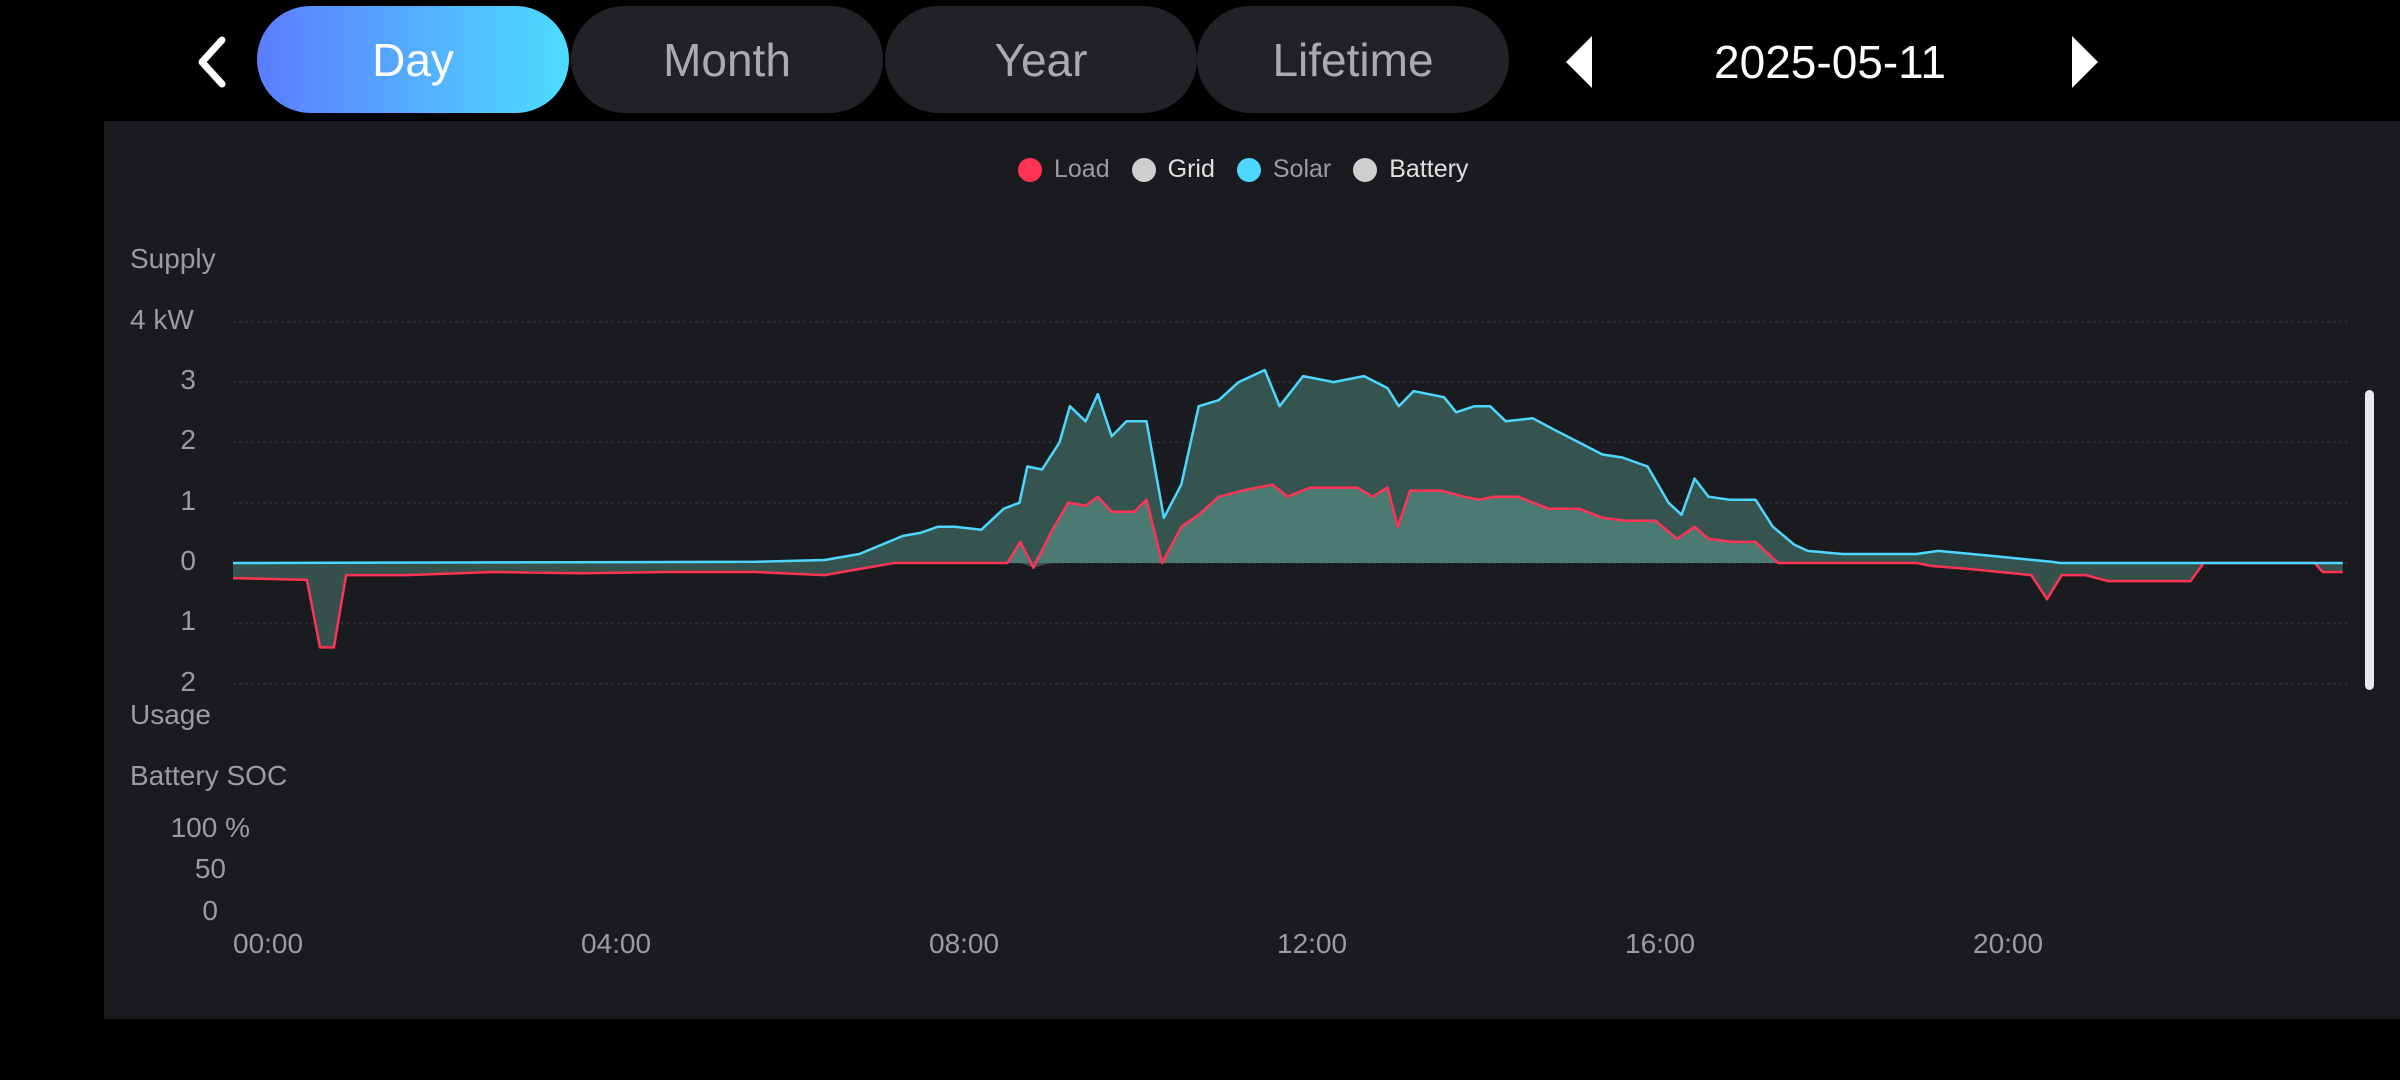 The image size is (2400, 1080). I want to click on y-tick-label: 0, so click(188, 560).